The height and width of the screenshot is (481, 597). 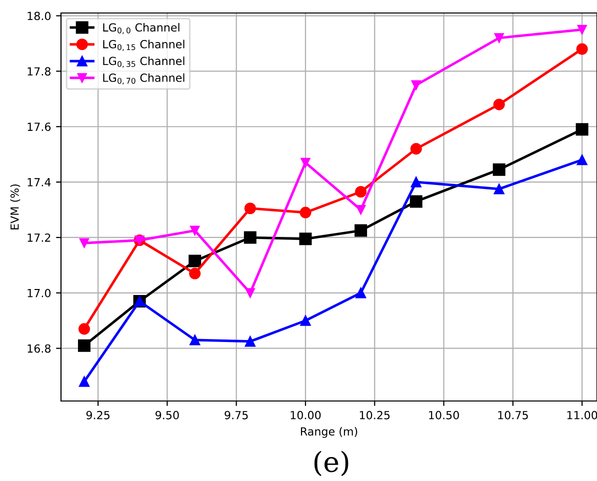 What do you see at coordinates (39, 182) in the screenshot?
I see `y-tick-label: 17.4` at bounding box center [39, 182].